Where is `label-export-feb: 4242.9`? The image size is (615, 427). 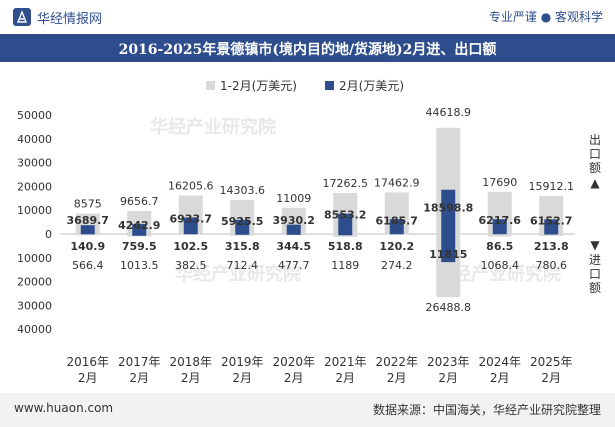 label-export-feb: 4242.9 is located at coordinates (139, 225).